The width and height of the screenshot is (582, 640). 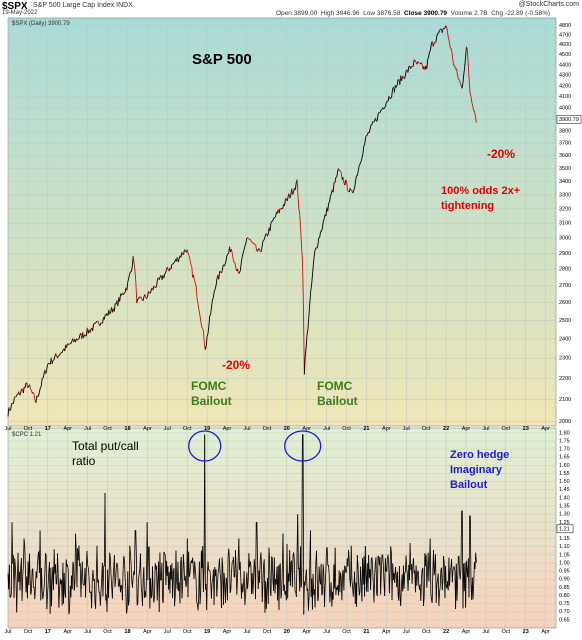 I want to click on putcall-x-tick-label: 20, so click(x=287, y=632).